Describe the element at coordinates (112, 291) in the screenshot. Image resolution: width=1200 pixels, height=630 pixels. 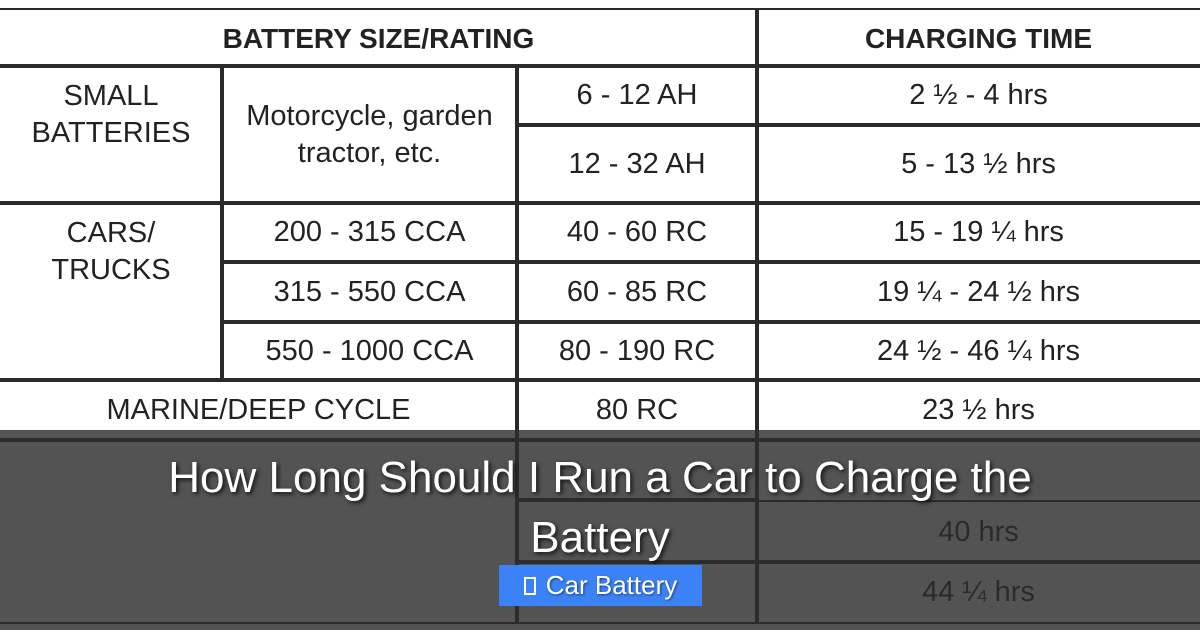
I see `table-cell: CARS/ TRUCKS` at that location.